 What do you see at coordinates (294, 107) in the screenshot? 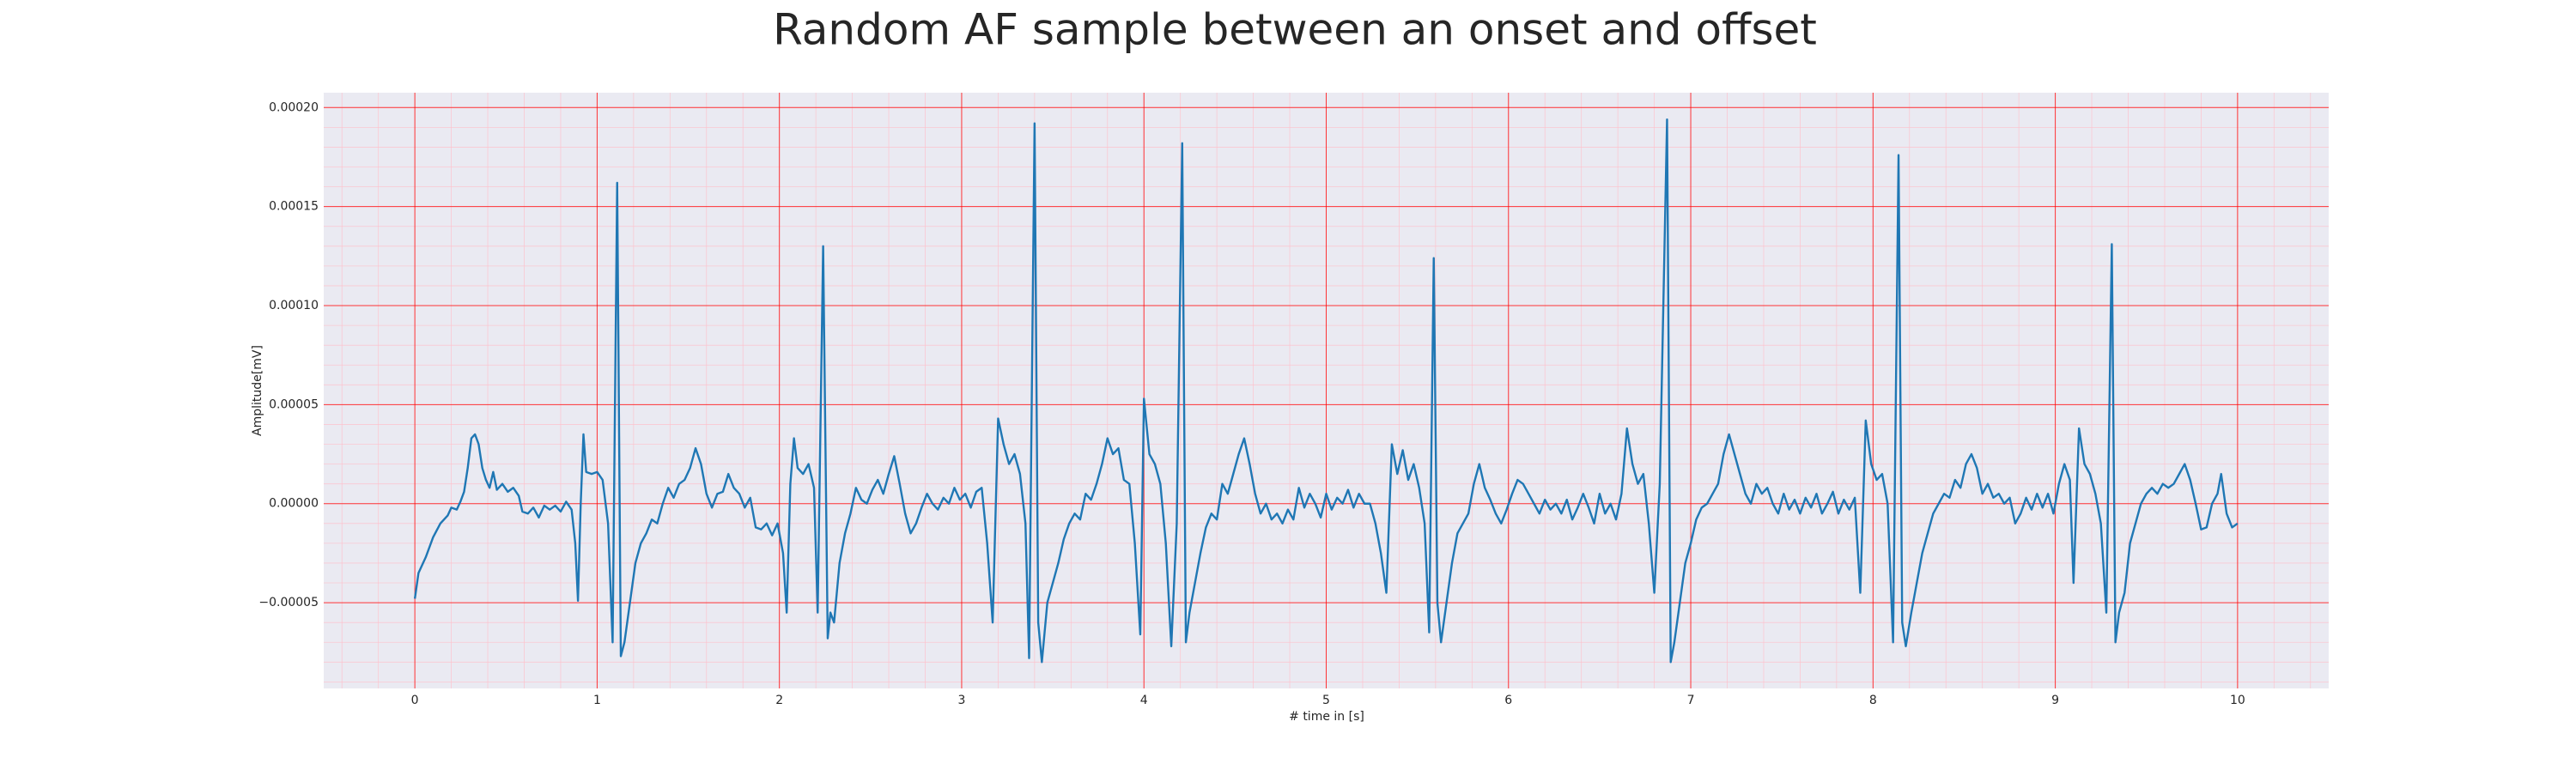
I see `y-tick-label: 0.00020` at bounding box center [294, 107].